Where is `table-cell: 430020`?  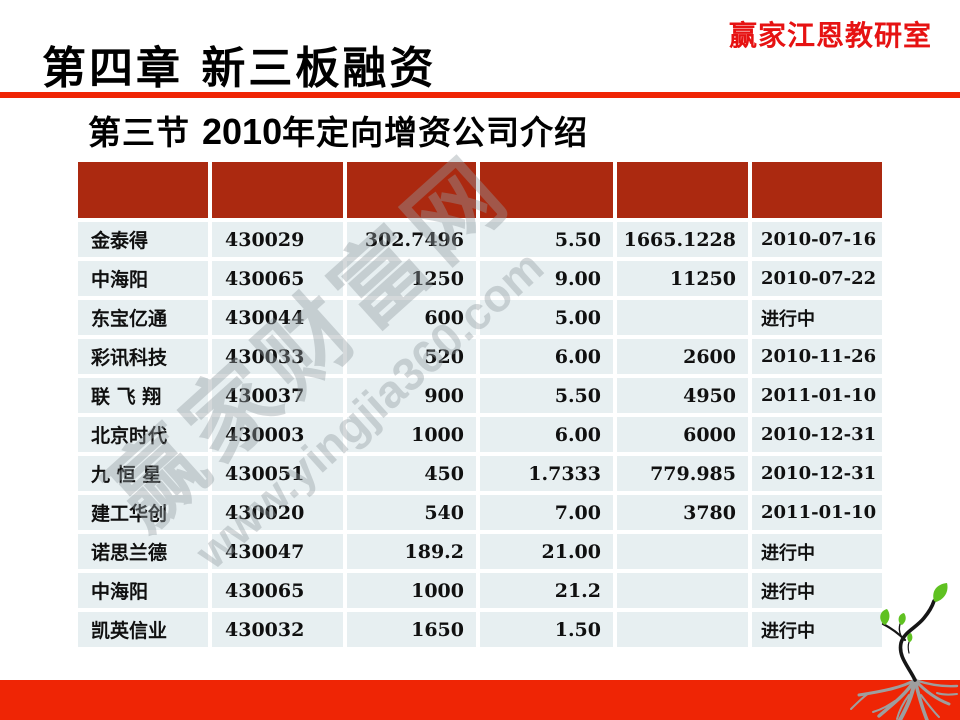
table-cell: 430020 is located at coordinates (277, 512).